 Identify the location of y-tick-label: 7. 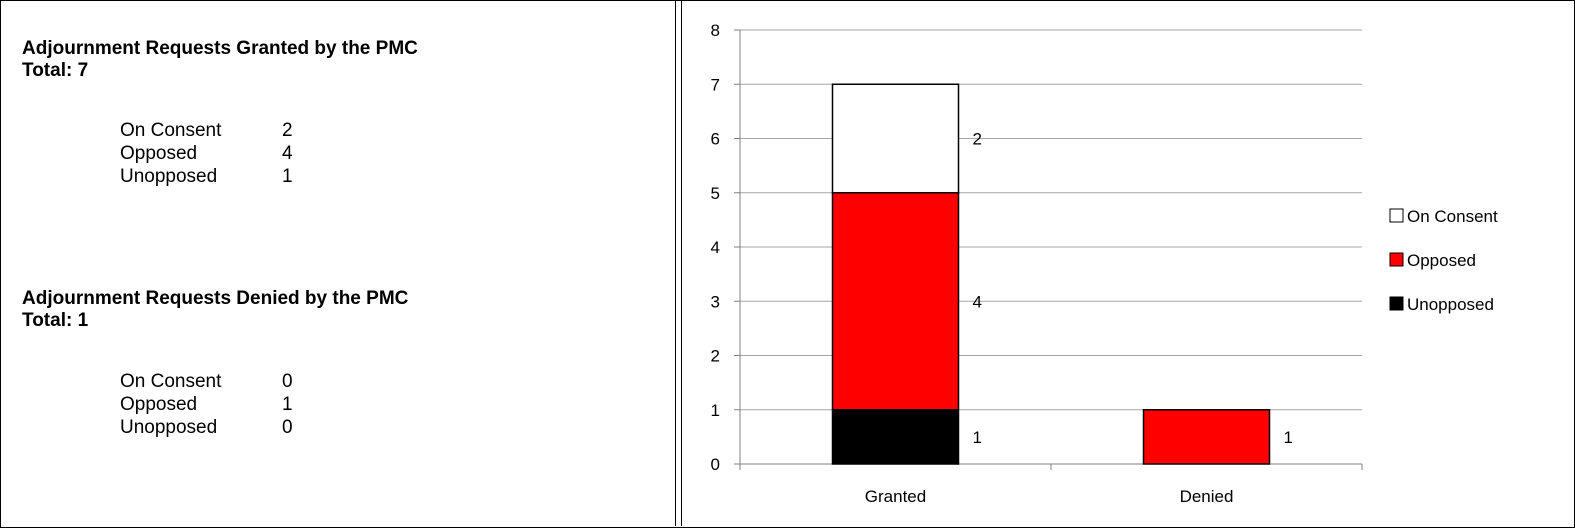
(715, 84).